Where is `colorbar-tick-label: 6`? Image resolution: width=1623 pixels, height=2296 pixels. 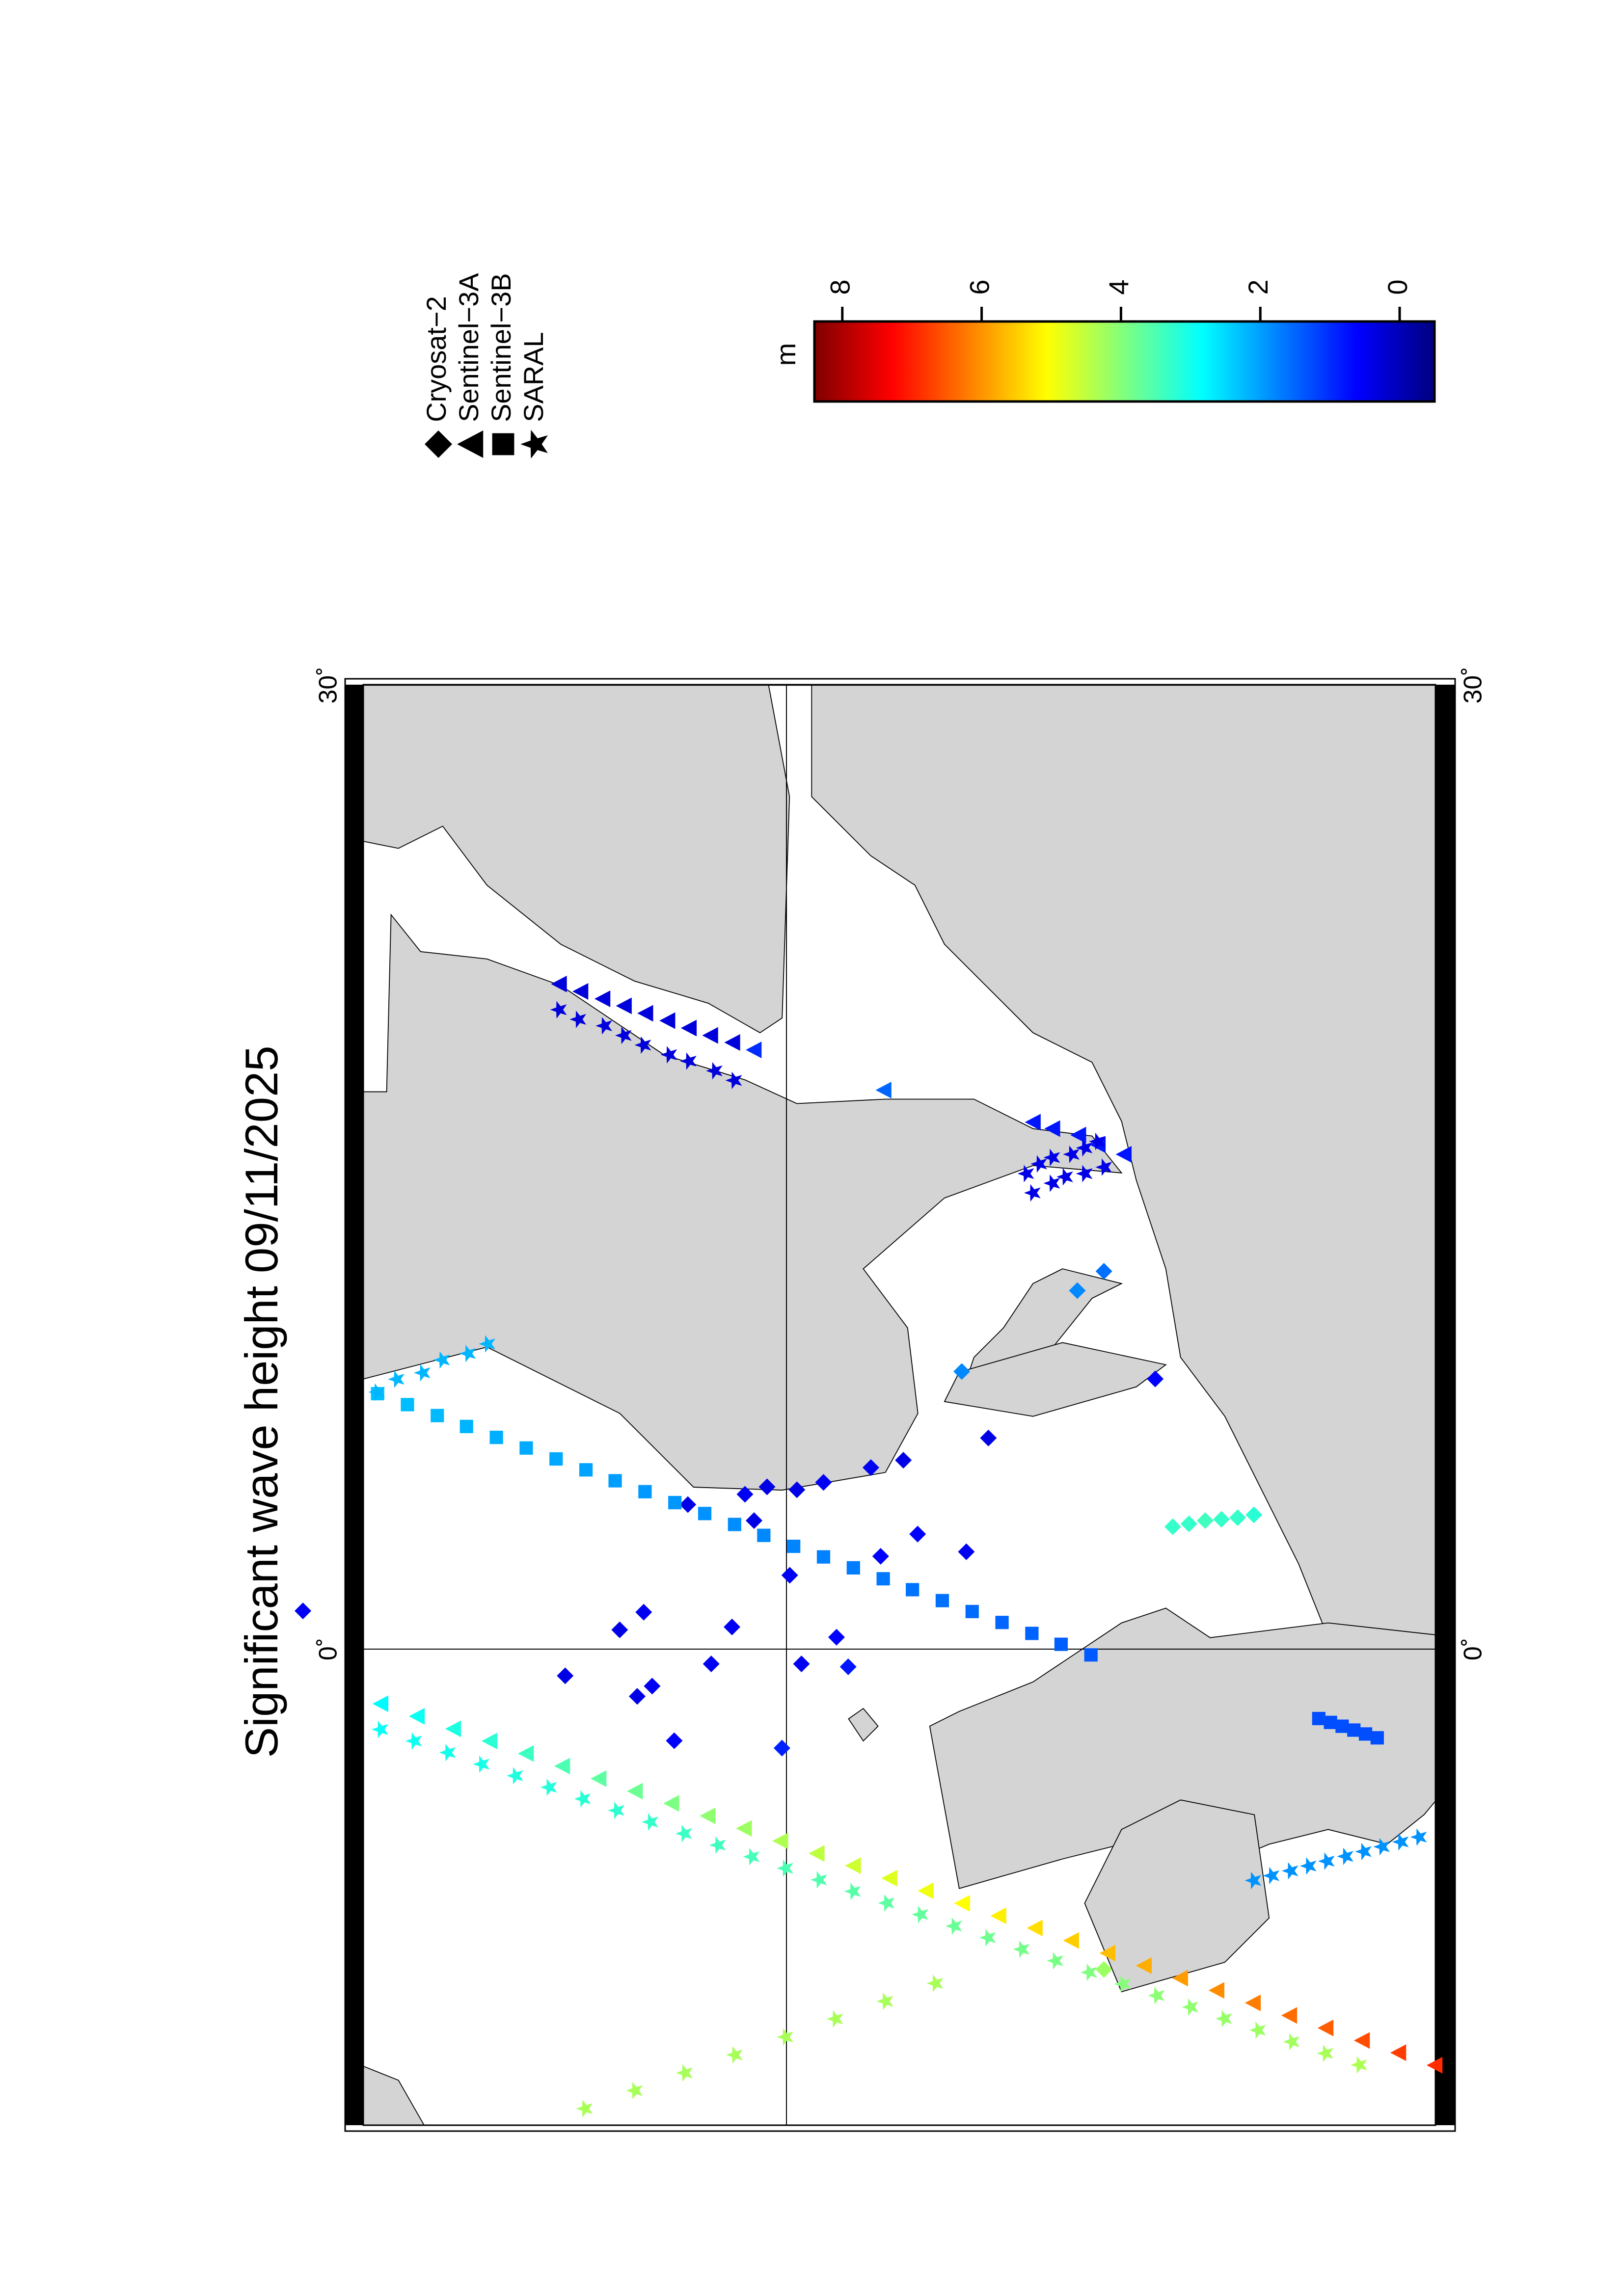 colorbar-tick-label: 6 is located at coordinates (979, 286).